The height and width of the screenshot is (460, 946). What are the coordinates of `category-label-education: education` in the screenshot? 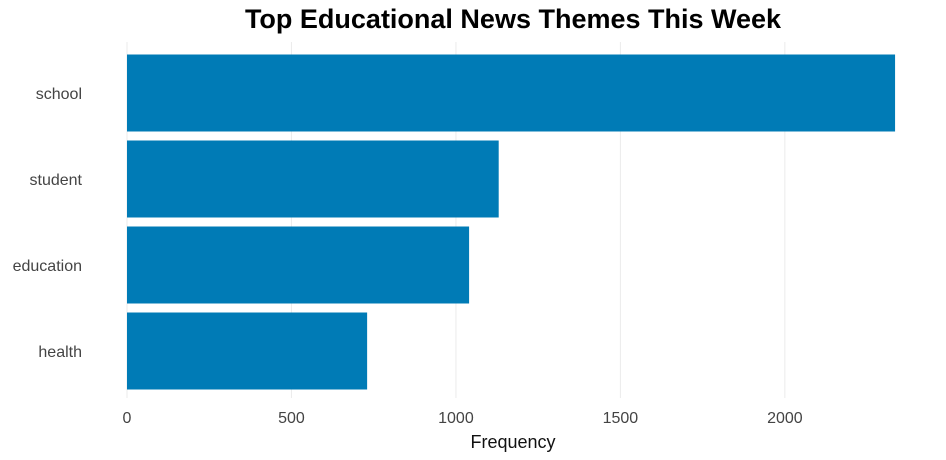 It's located at (47, 266).